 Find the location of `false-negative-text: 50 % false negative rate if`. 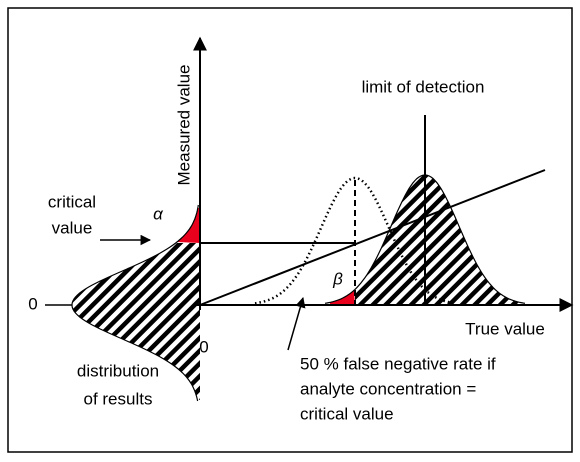

false-negative-text: 50 % false negative rate if is located at coordinates (398, 363).